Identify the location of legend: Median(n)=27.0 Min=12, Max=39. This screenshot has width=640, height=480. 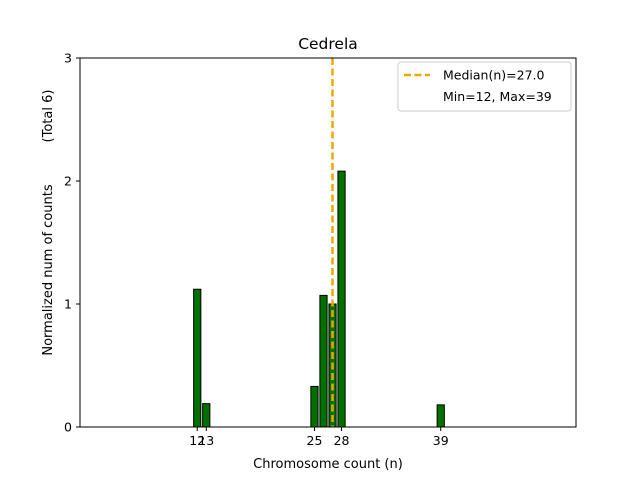
(484, 86).